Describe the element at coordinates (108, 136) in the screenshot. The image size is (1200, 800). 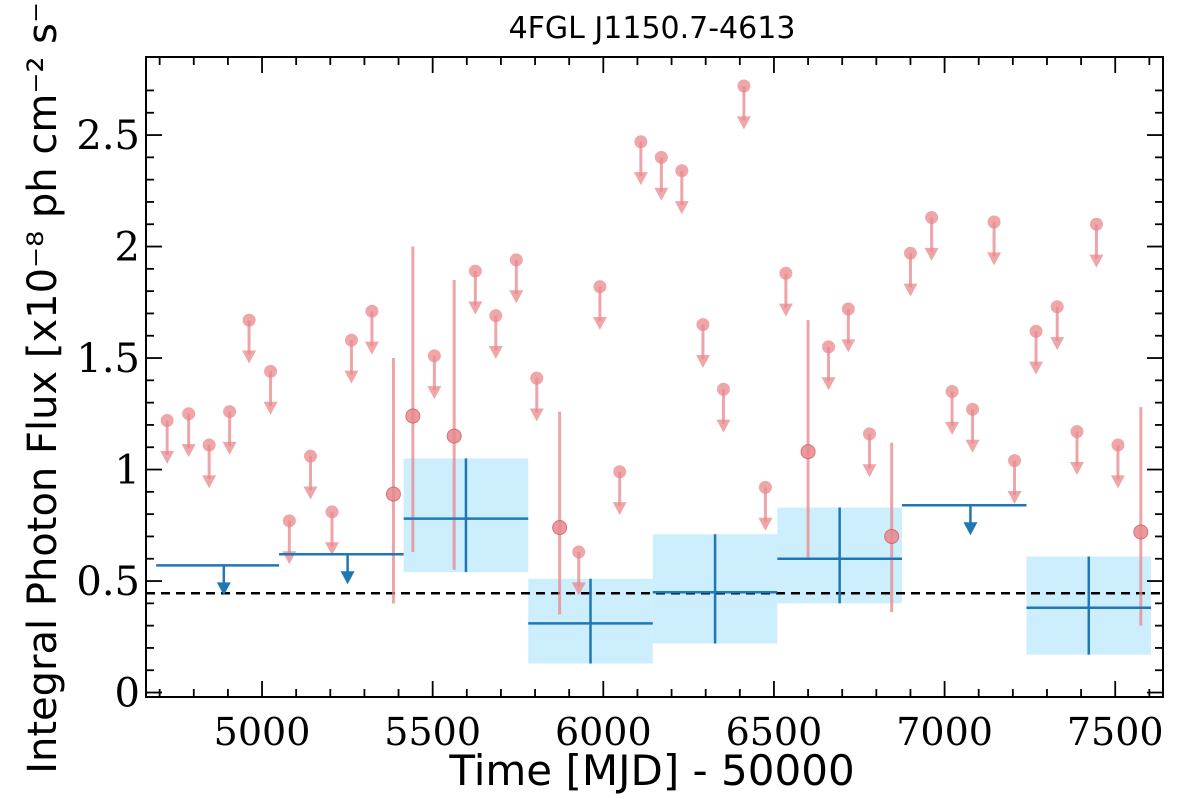
I see `y-tick-label: 2.5` at that location.